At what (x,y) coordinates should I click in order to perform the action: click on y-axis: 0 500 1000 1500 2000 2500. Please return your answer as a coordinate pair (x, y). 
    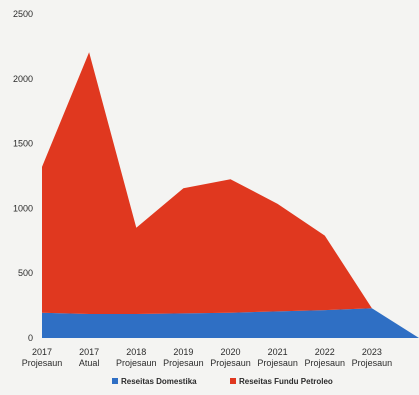
    Looking at the image, I should click on (23, 176).